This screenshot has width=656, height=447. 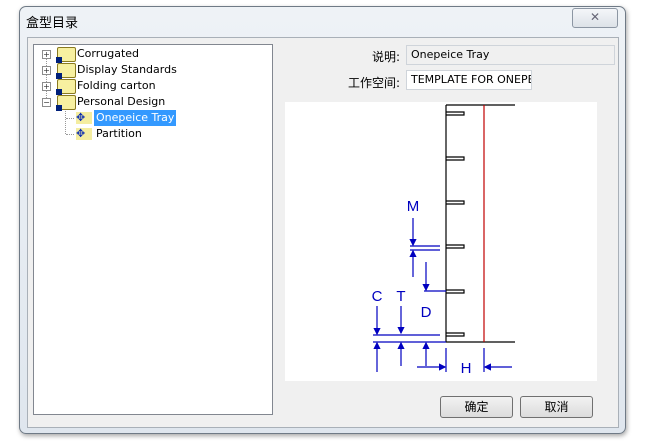 I want to click on description-field: Onepeice Tray, so click(x=510, y=55).